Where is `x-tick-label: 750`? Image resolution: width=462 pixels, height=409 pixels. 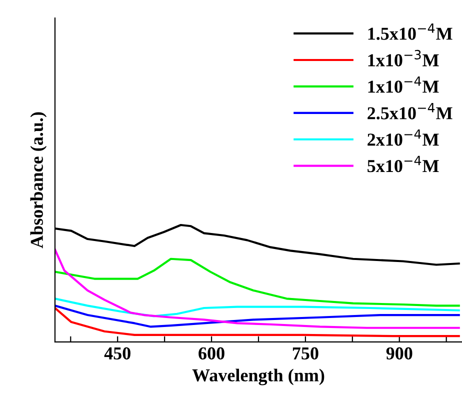 x-tick-label: 750 is located at coordinates (305, 353).